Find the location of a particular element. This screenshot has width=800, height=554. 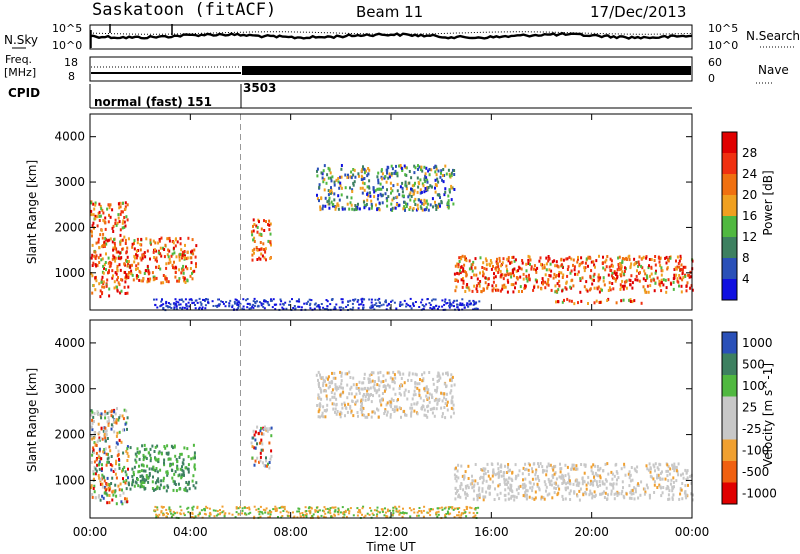

power-ytick-label: 4000 is located at coordinates (69, 137).